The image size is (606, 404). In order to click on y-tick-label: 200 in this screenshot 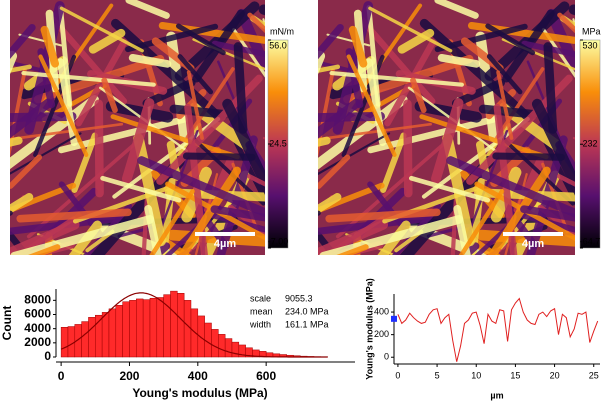, I will do `click(381, 334)`.